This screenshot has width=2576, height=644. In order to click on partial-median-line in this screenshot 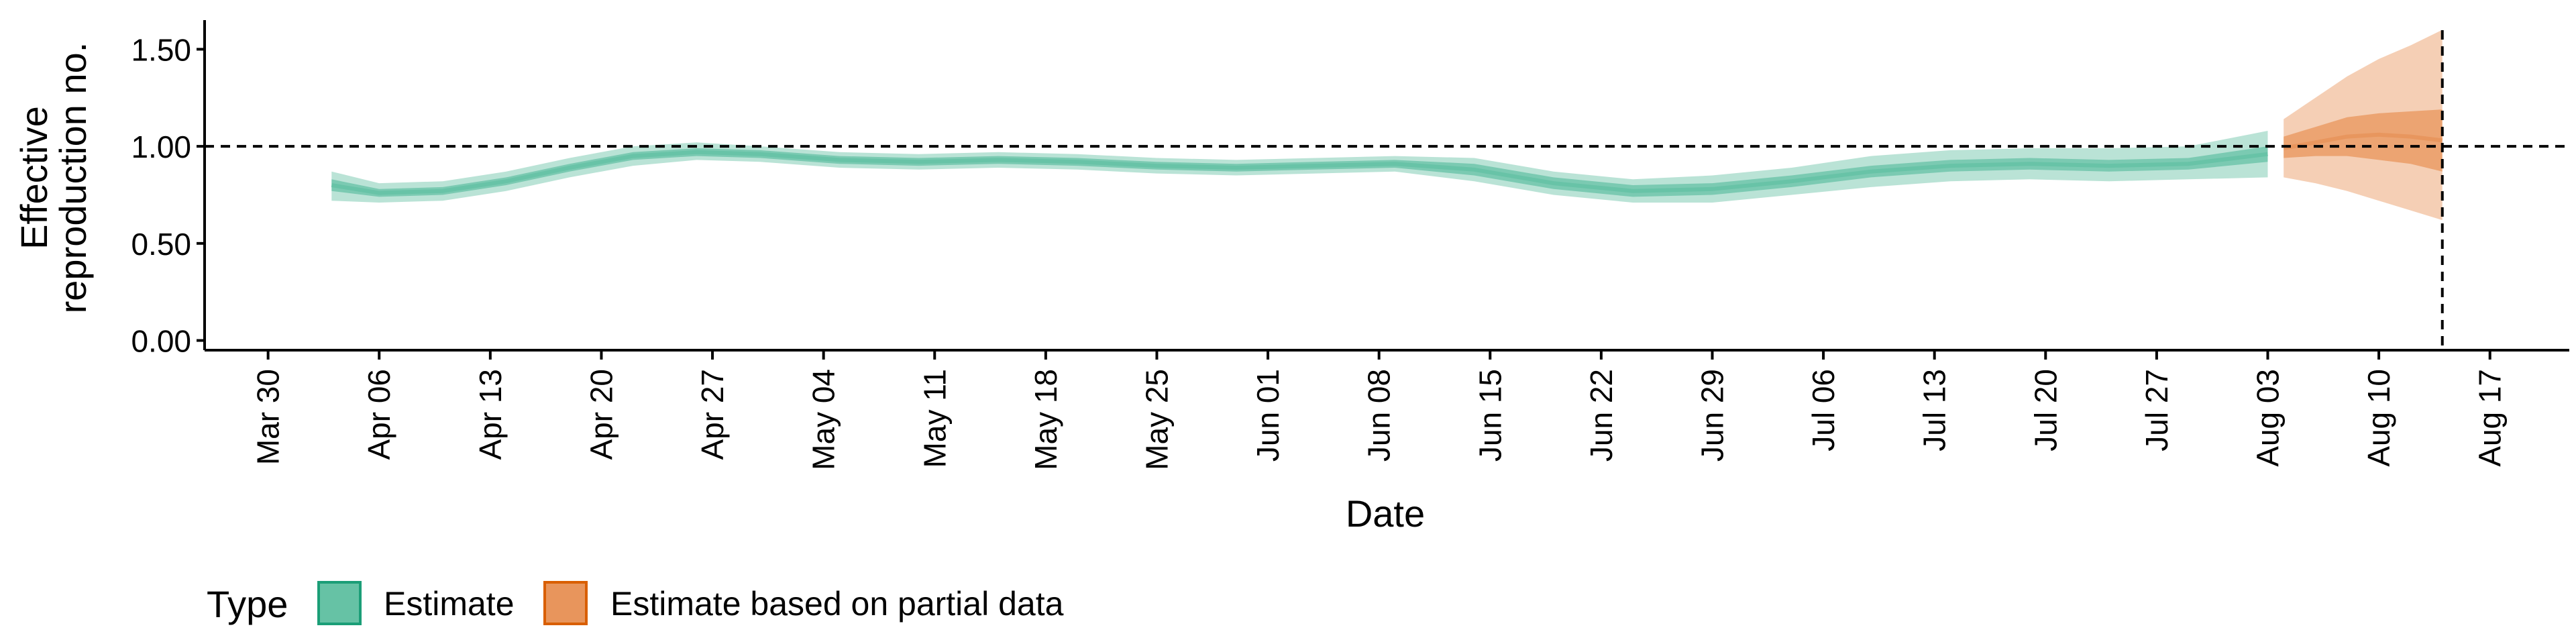, I will do `click(2363, 141)`.